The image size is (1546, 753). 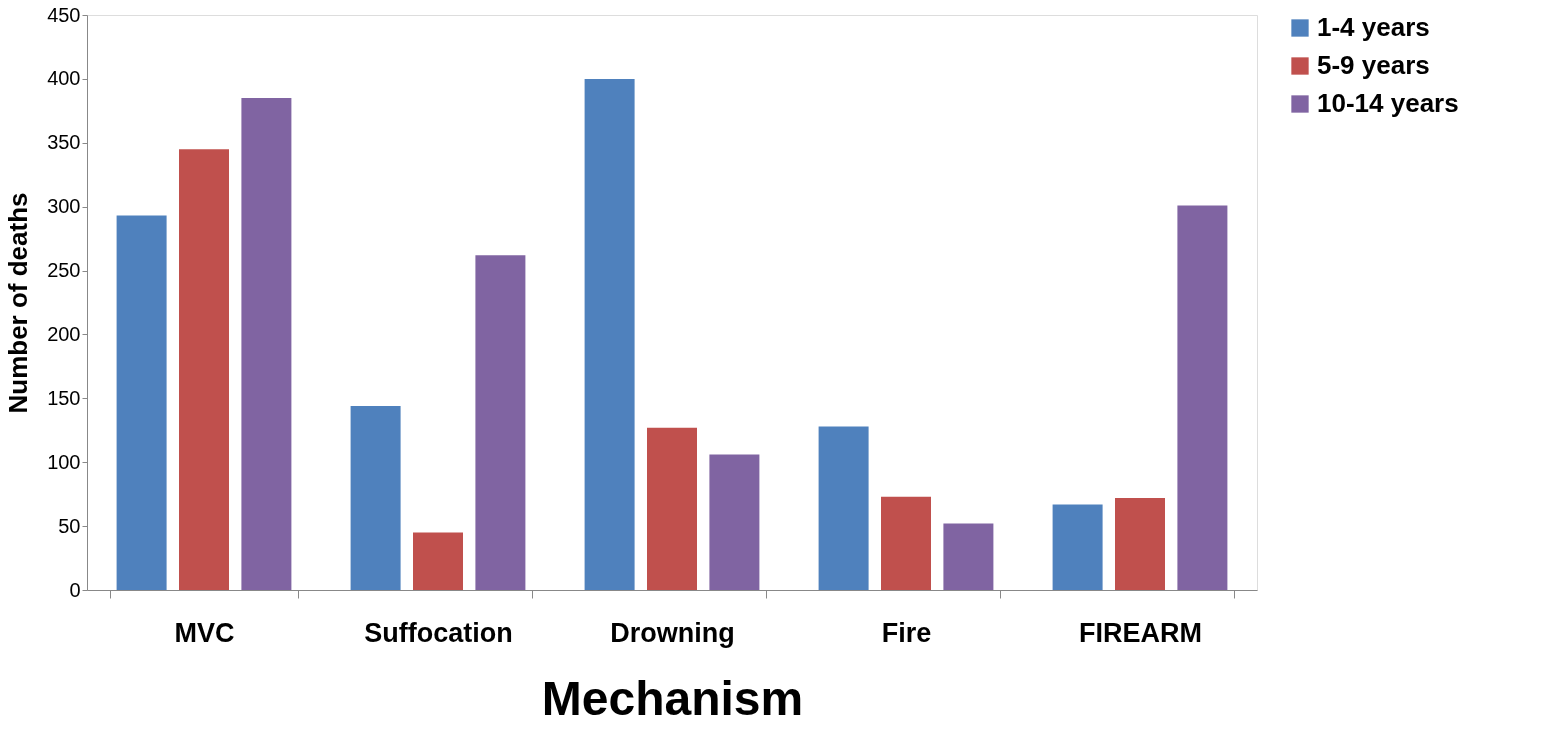 I want to click on y-tick-label: 50, so click(x=69, y=525).